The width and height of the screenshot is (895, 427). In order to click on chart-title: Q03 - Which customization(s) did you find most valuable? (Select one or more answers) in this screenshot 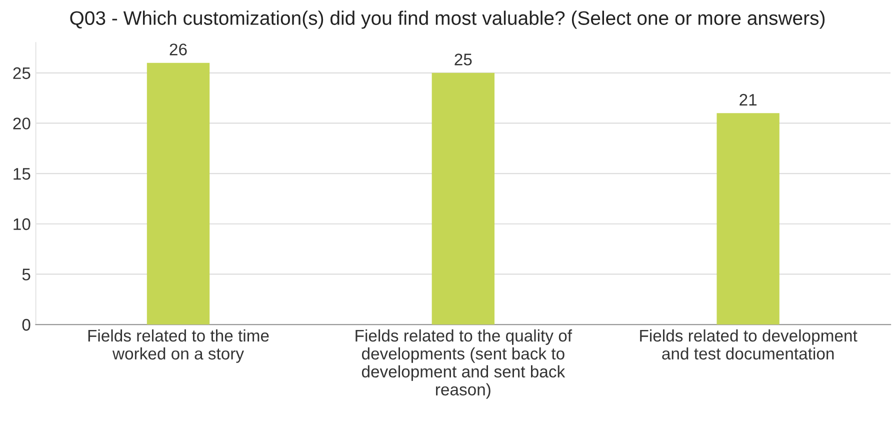, I will do `click(447, 19)`.